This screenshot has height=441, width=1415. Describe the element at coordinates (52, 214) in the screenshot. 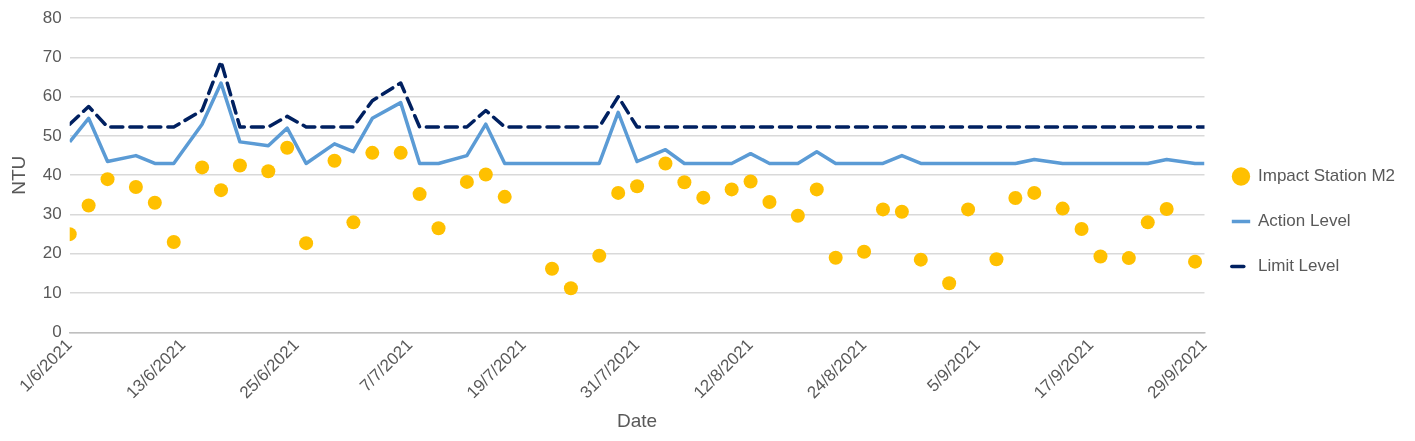

I see `y-tick-label: 30` at that location.